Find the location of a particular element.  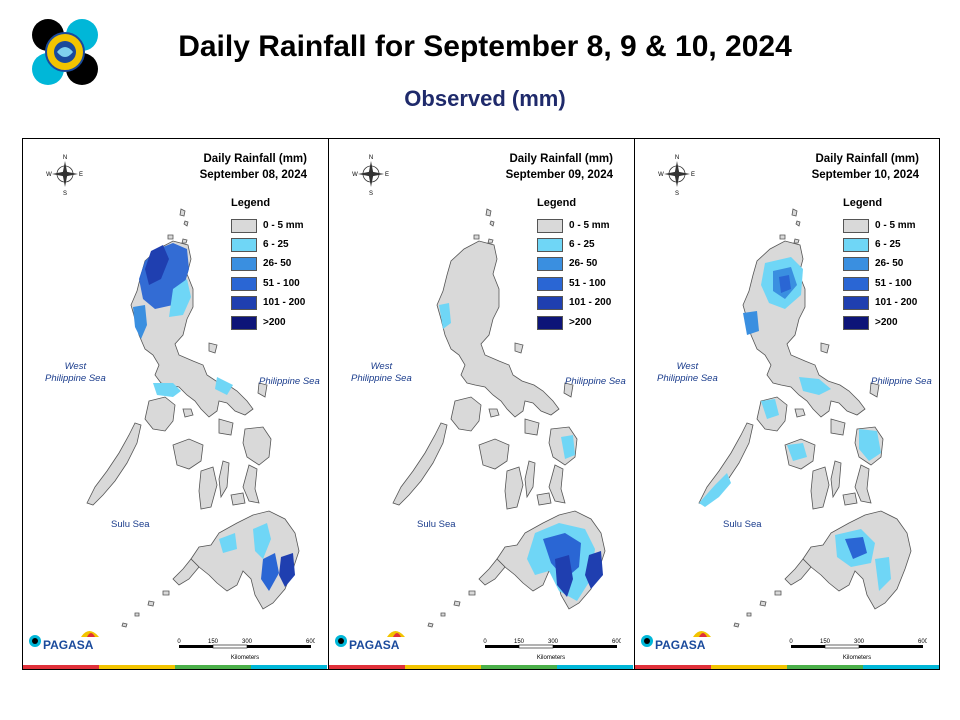

page-subtitle: Observed (mm) is located at coordinates (485, 98).